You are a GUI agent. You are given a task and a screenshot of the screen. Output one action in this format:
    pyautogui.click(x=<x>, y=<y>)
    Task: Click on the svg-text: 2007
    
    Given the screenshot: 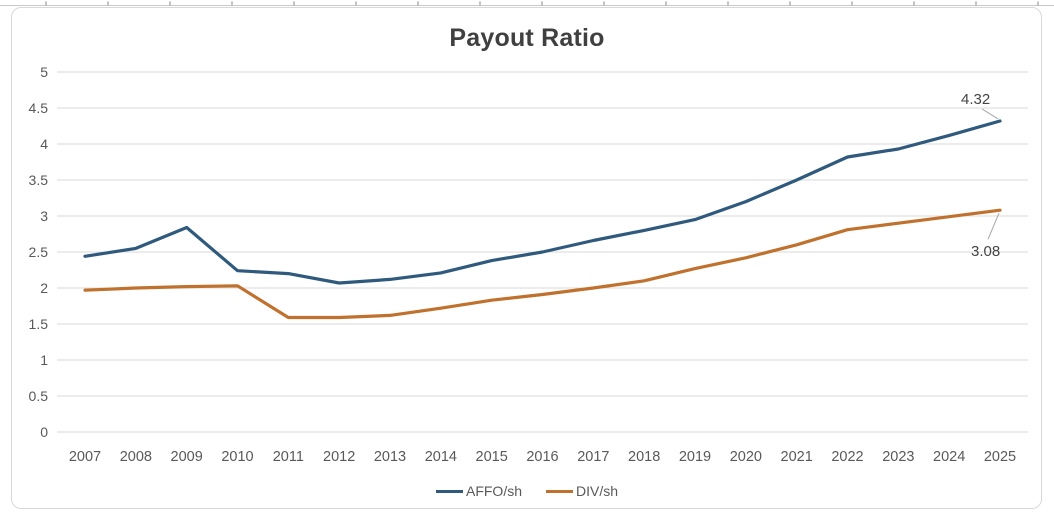 What is the action you would take?
    pyautogui.click(x=85, y=457)
    